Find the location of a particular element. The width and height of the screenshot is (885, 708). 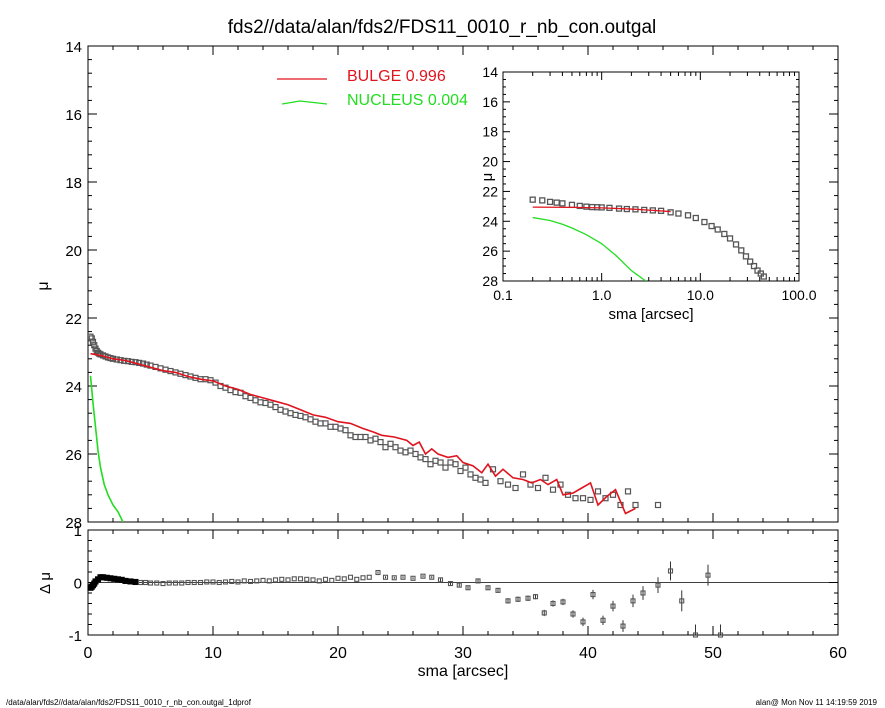

main-y-tick-label: 18 is located at coordinates (73, 183).